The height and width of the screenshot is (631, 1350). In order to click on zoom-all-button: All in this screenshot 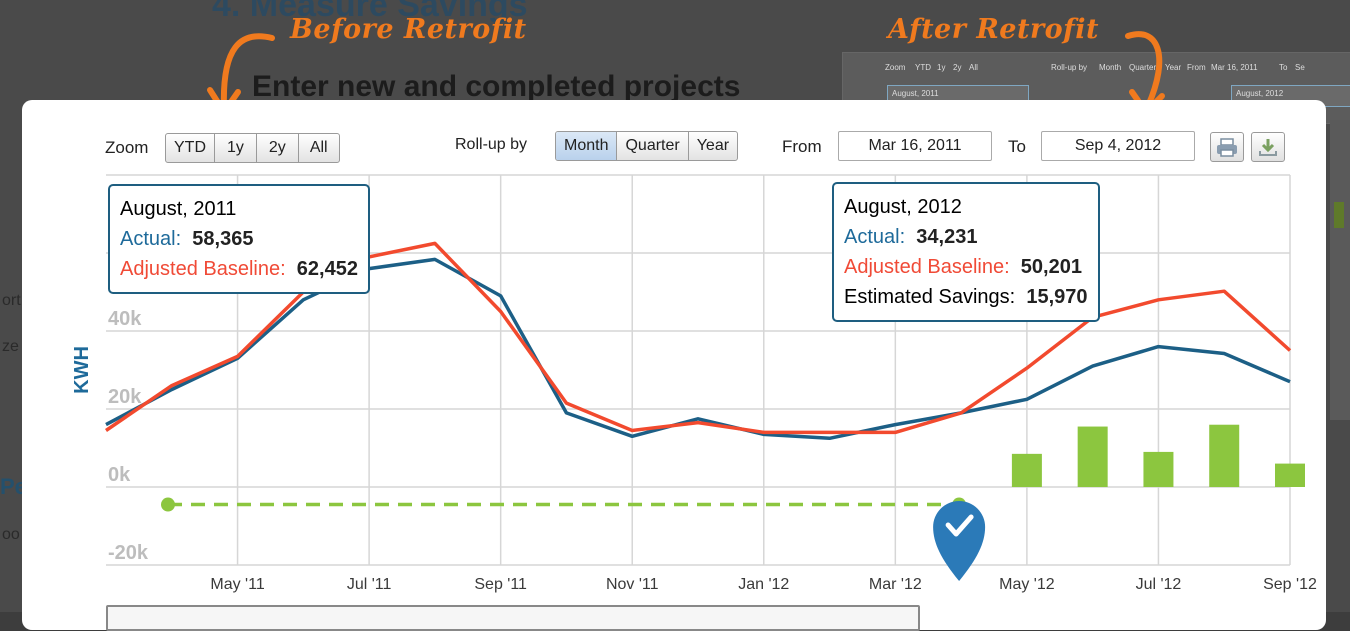, I will do `click(318, 147)`.